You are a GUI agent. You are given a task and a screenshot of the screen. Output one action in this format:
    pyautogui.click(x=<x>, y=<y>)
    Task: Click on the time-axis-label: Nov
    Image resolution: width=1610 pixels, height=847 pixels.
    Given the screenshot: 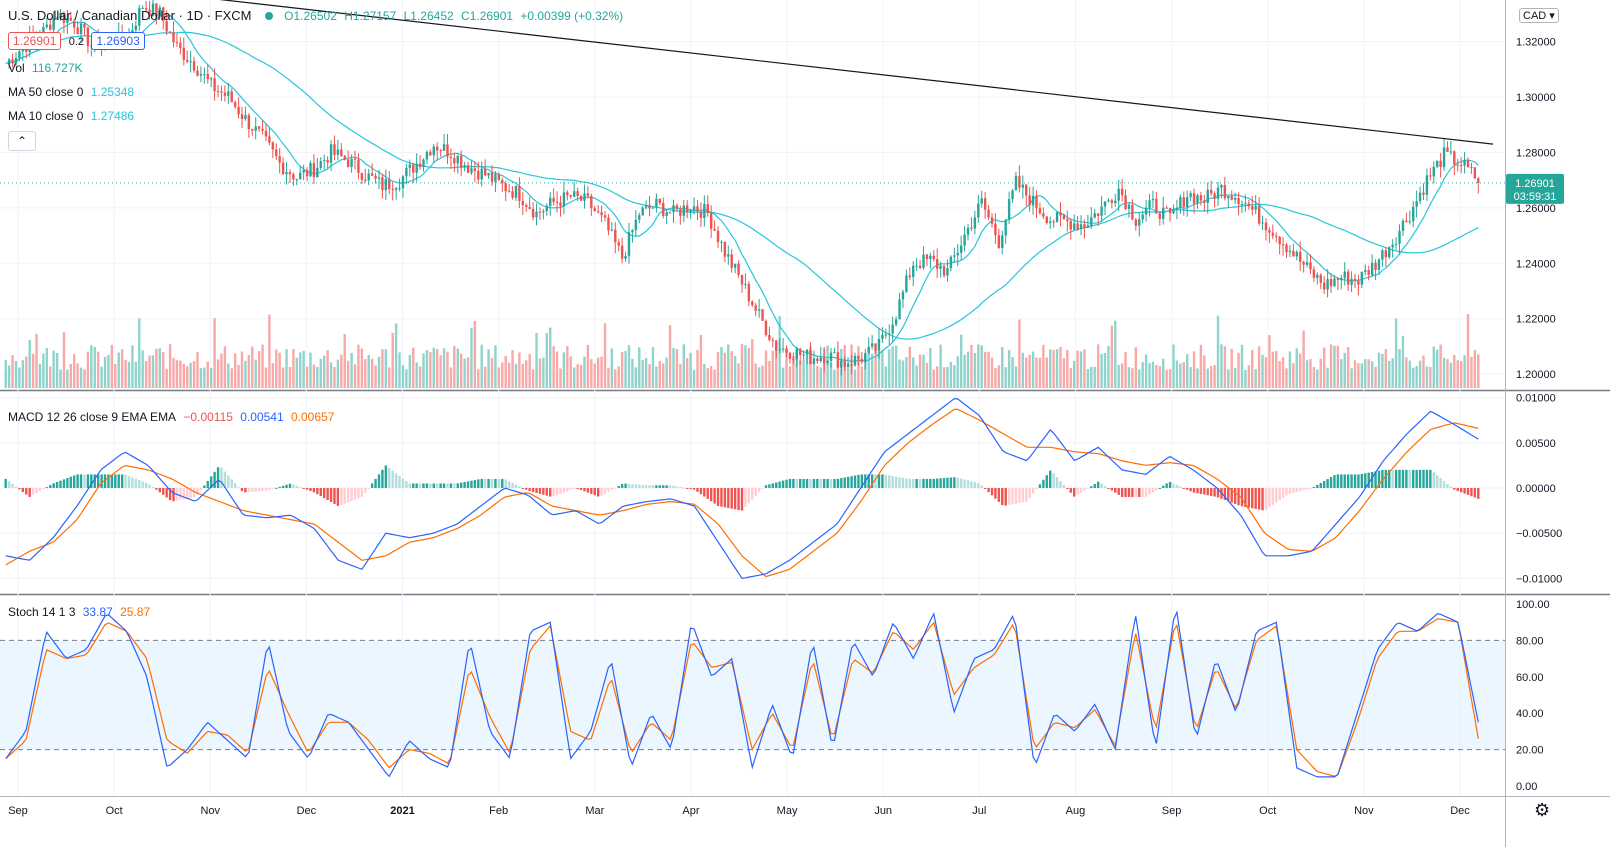 What is the action you would take?
    pyautogui.click(x=1364, y=811)
    